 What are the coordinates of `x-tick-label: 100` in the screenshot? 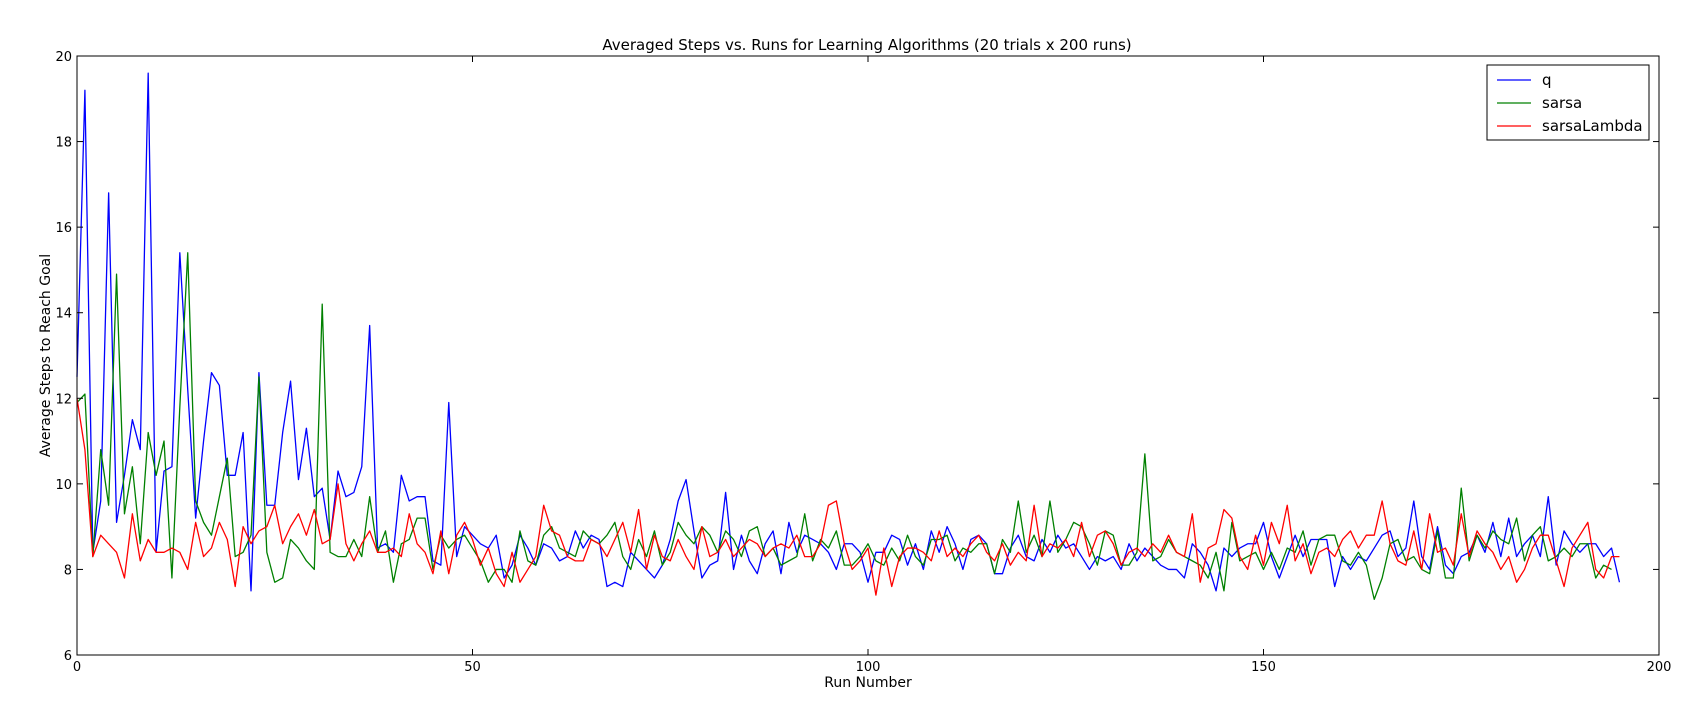 It's located at (868, 667).